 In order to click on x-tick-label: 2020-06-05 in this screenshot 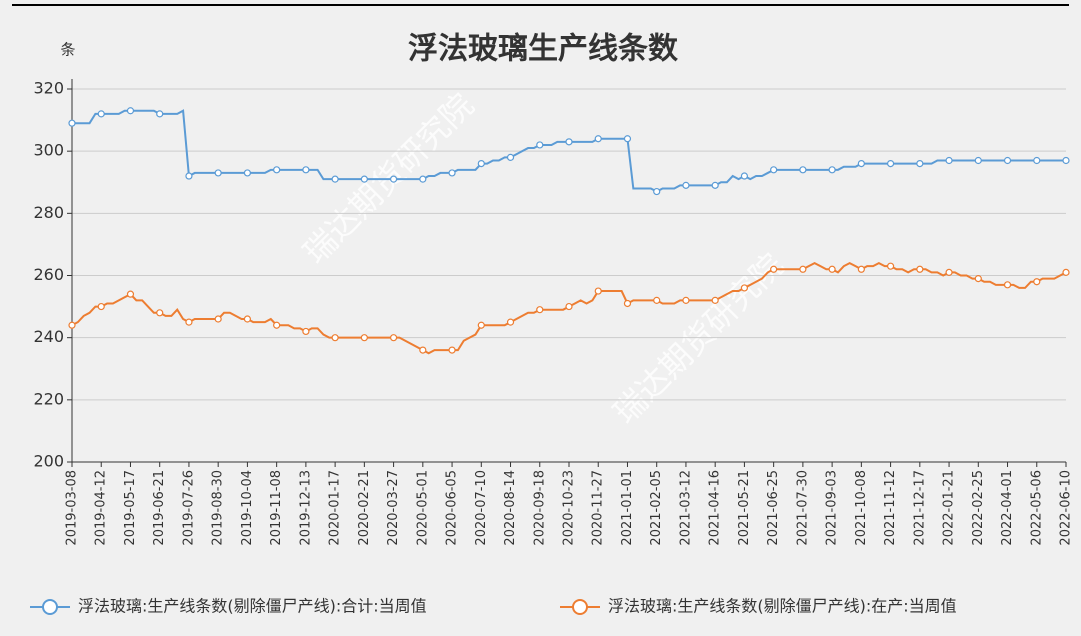, I will do `click(452, 508)`.